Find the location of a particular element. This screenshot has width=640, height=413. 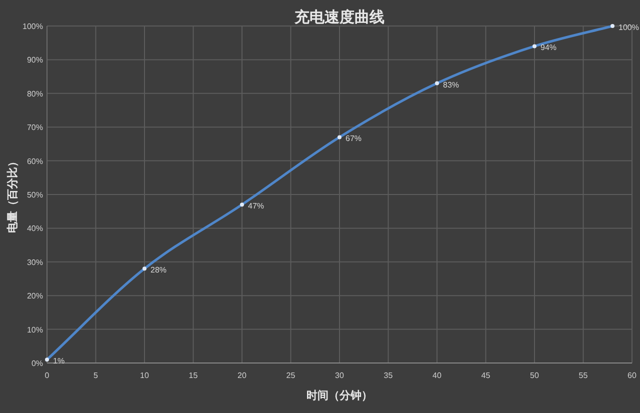

x-tick-label: 55 is located at coordinates (583, 375).